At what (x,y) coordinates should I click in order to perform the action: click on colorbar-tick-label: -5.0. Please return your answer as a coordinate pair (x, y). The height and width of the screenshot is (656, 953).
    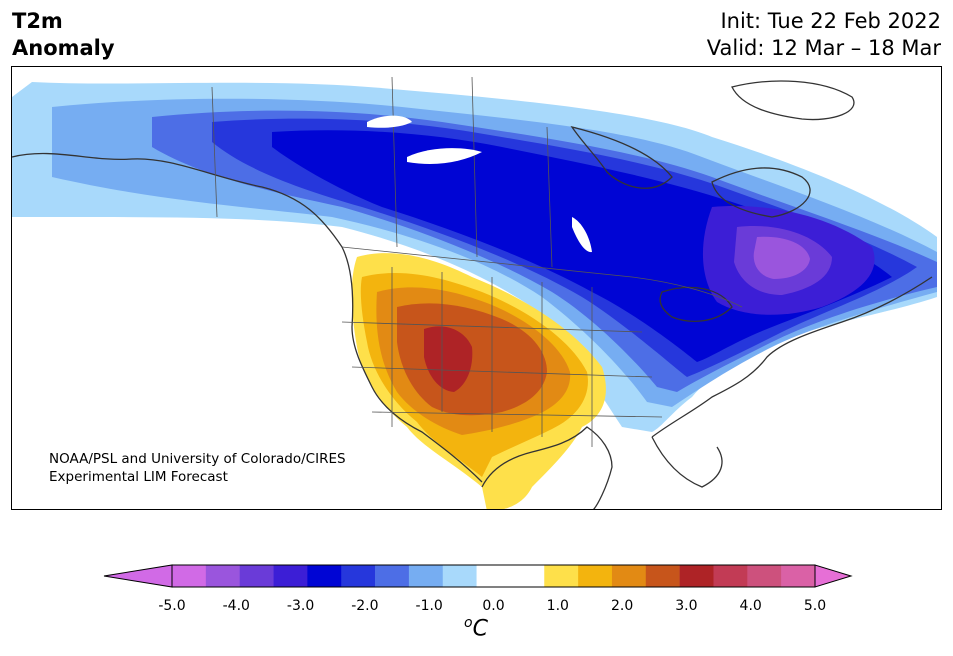
    Looking at the image, I should click on (172, 606).